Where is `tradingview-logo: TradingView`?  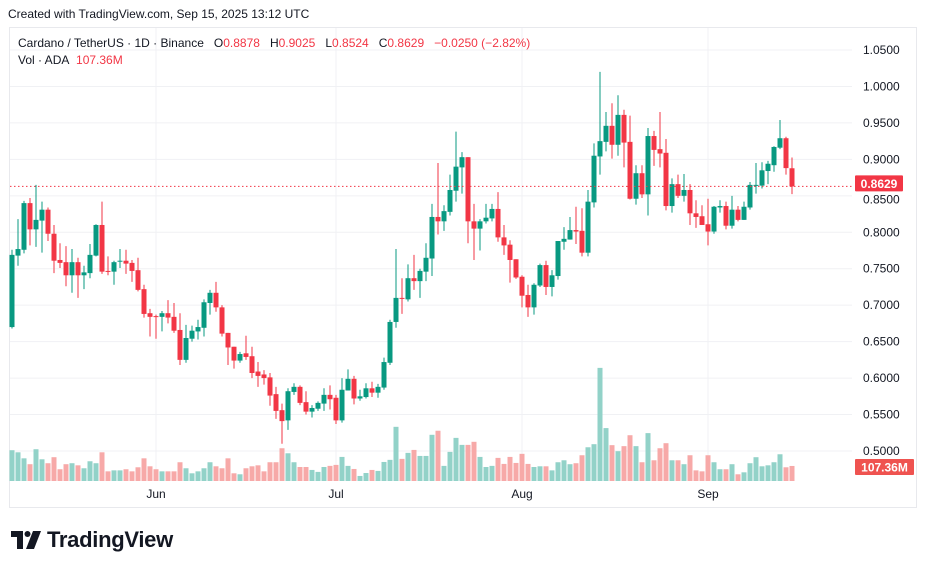 tradingview-logo: TradingView is located at coordinates (92, 540).